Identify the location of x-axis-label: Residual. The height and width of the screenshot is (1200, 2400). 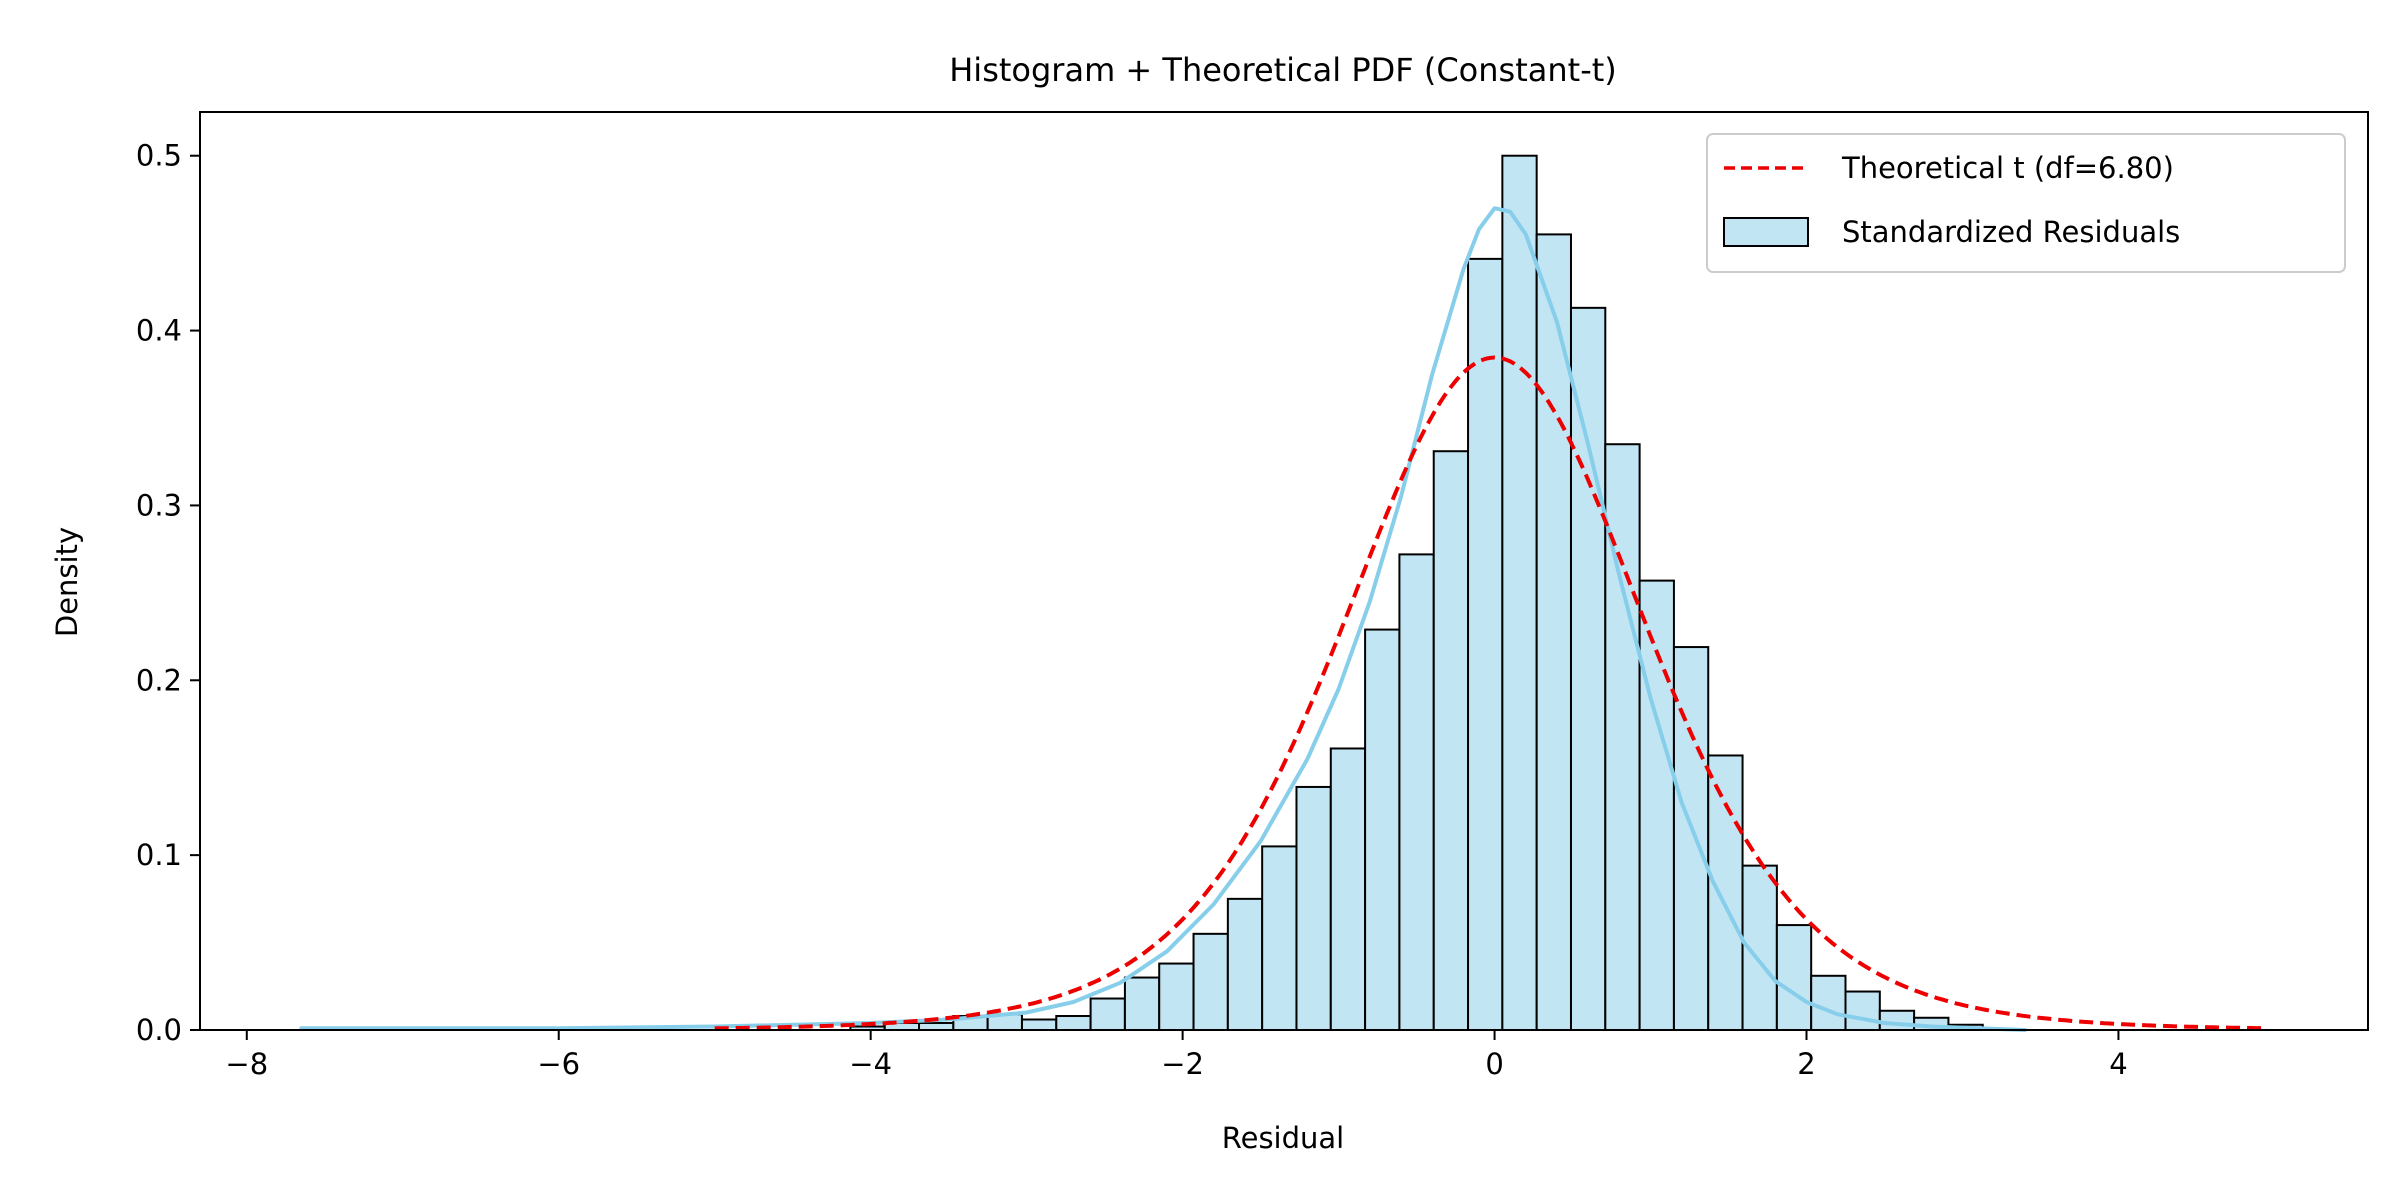
(1283, 1138).